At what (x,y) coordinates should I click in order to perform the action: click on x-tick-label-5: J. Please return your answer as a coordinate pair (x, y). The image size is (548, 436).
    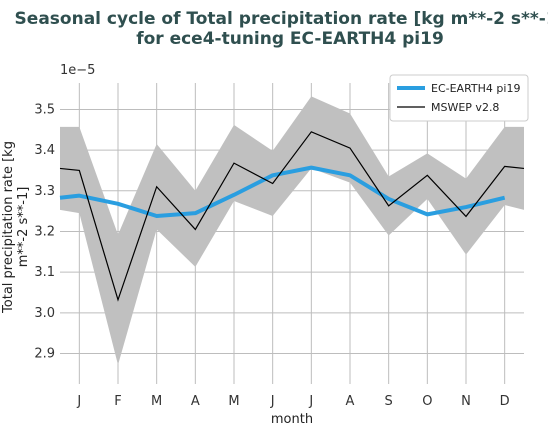
    Looking at the image, I should click on (272, 401).